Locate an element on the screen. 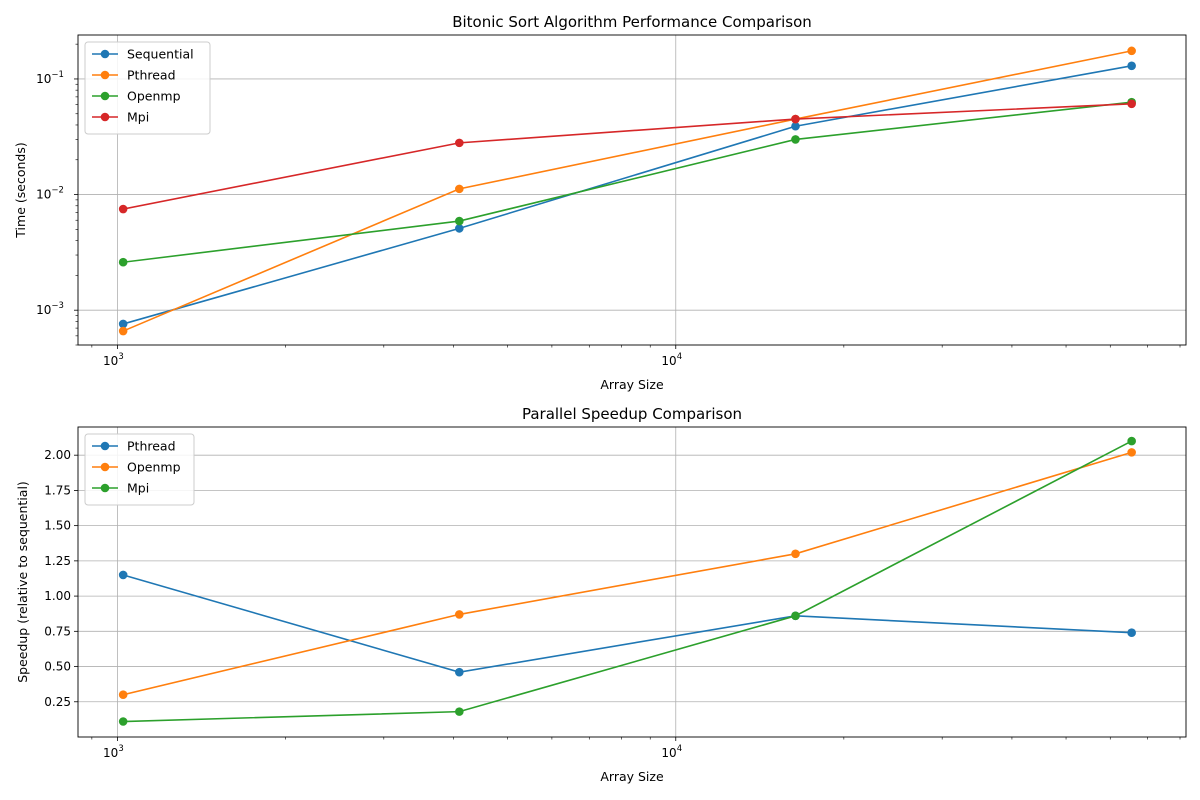  series-line-mpi is located at coordinates (627, 156).